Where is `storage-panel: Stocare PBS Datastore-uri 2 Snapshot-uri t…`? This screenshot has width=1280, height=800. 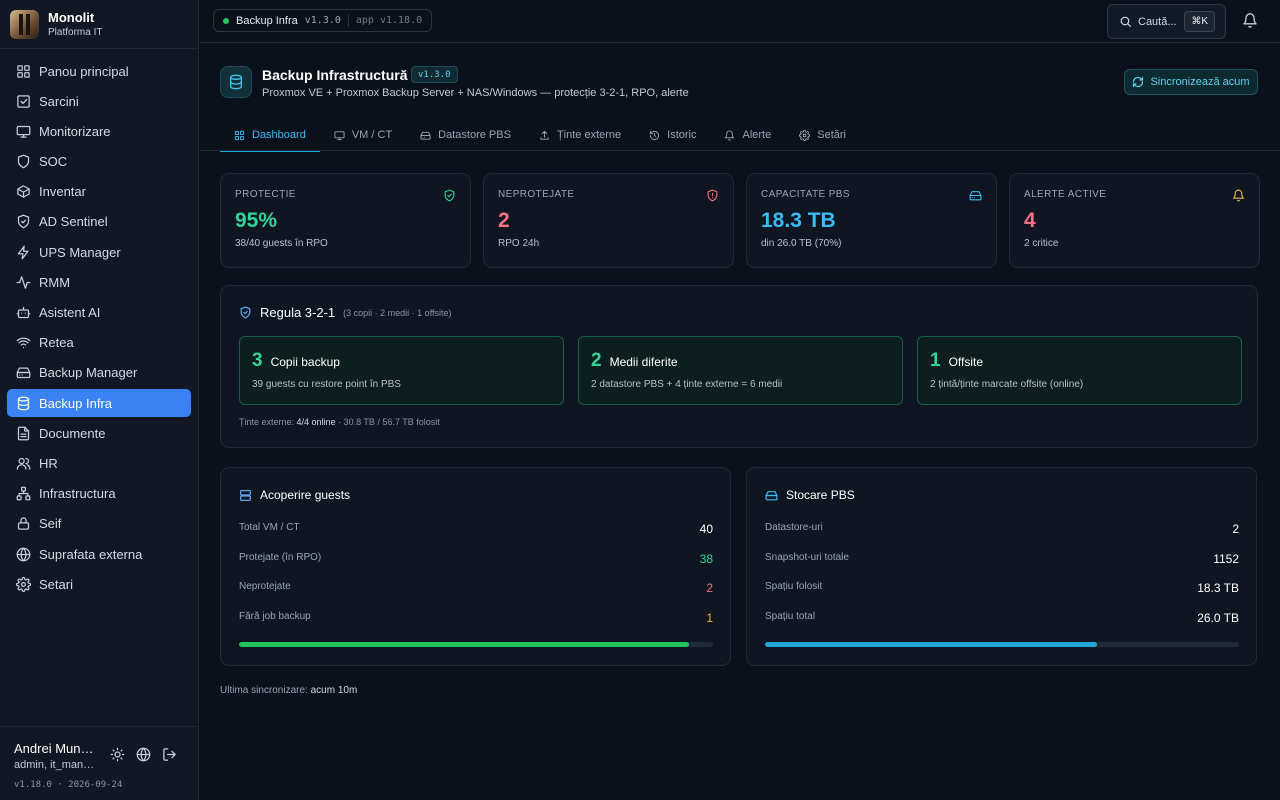
storage-panel: Stocare PBS Datastore-uri 2 Snapshot-uri t… is located at coordinates (1001, 566).